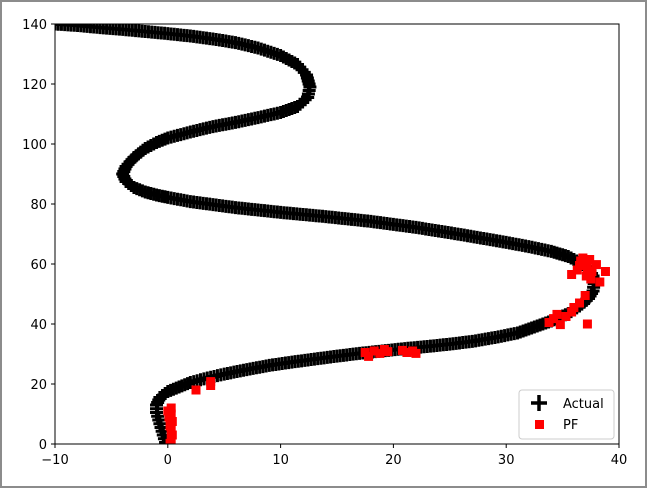  I want to click on y-tick-label: 40, so click(38, 325).